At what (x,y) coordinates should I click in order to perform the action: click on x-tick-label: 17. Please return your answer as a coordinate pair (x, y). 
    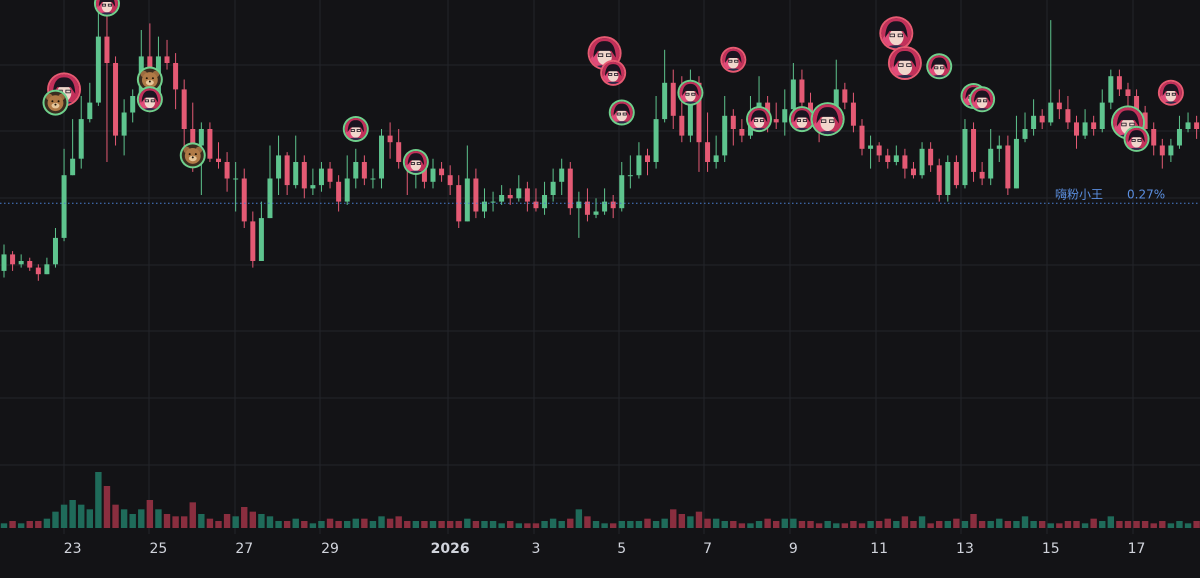
    Looking at the image, I should click on (1137, 549).